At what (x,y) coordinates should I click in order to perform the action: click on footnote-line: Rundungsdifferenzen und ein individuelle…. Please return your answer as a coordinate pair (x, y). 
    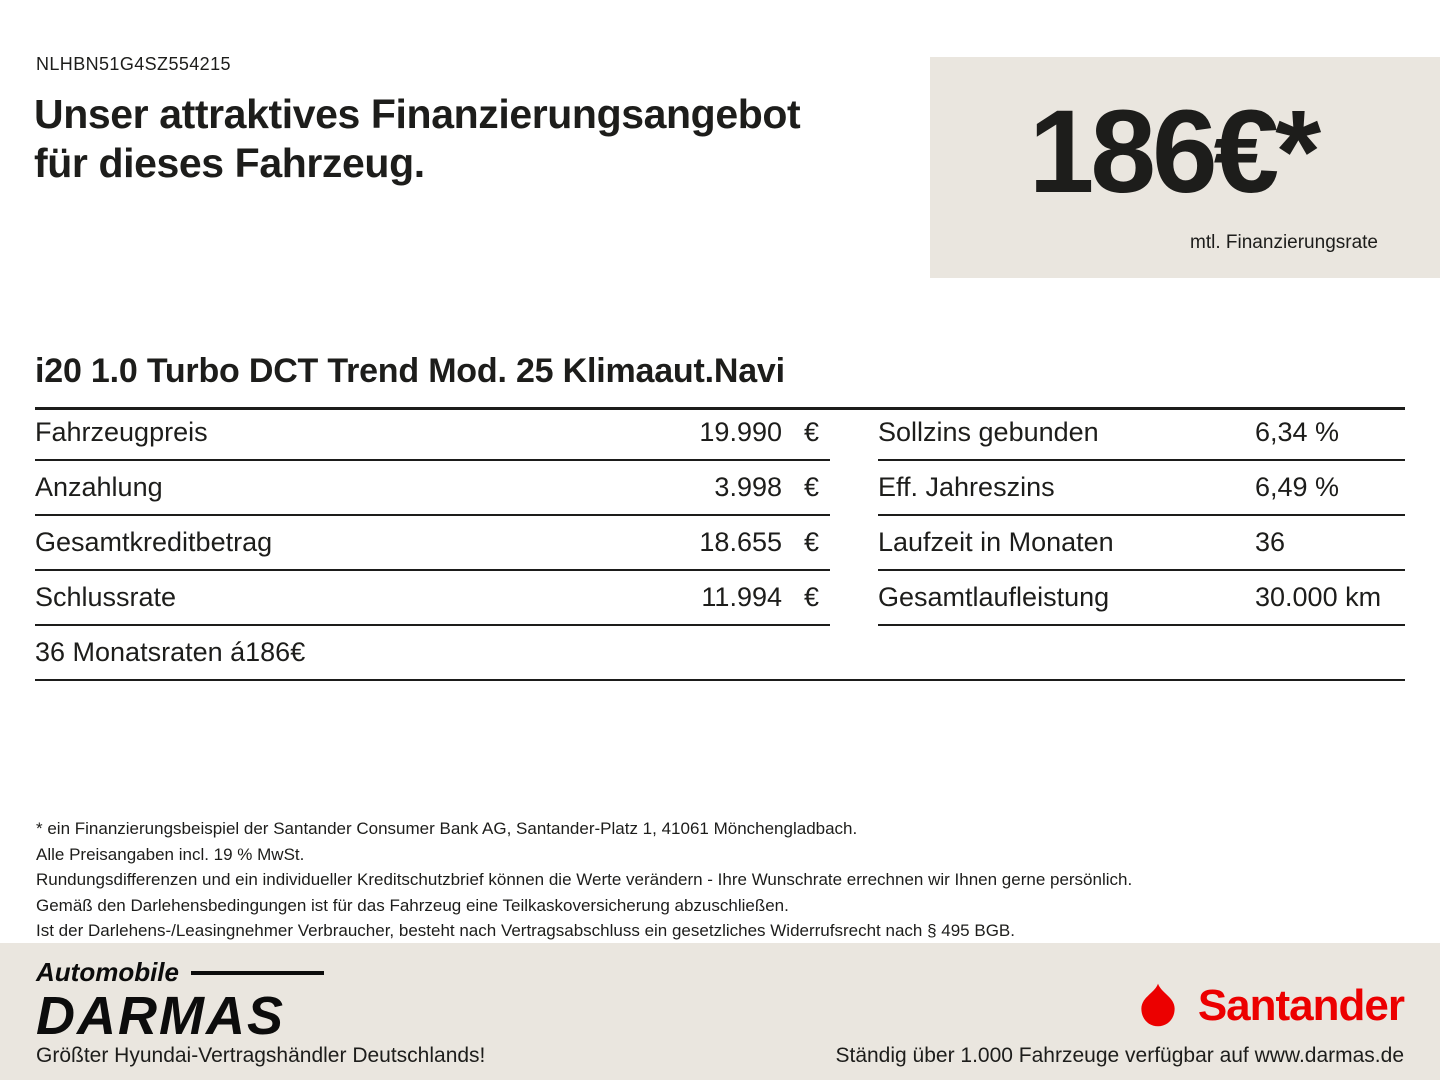
    Looking at the image, I should click on (584, 879).